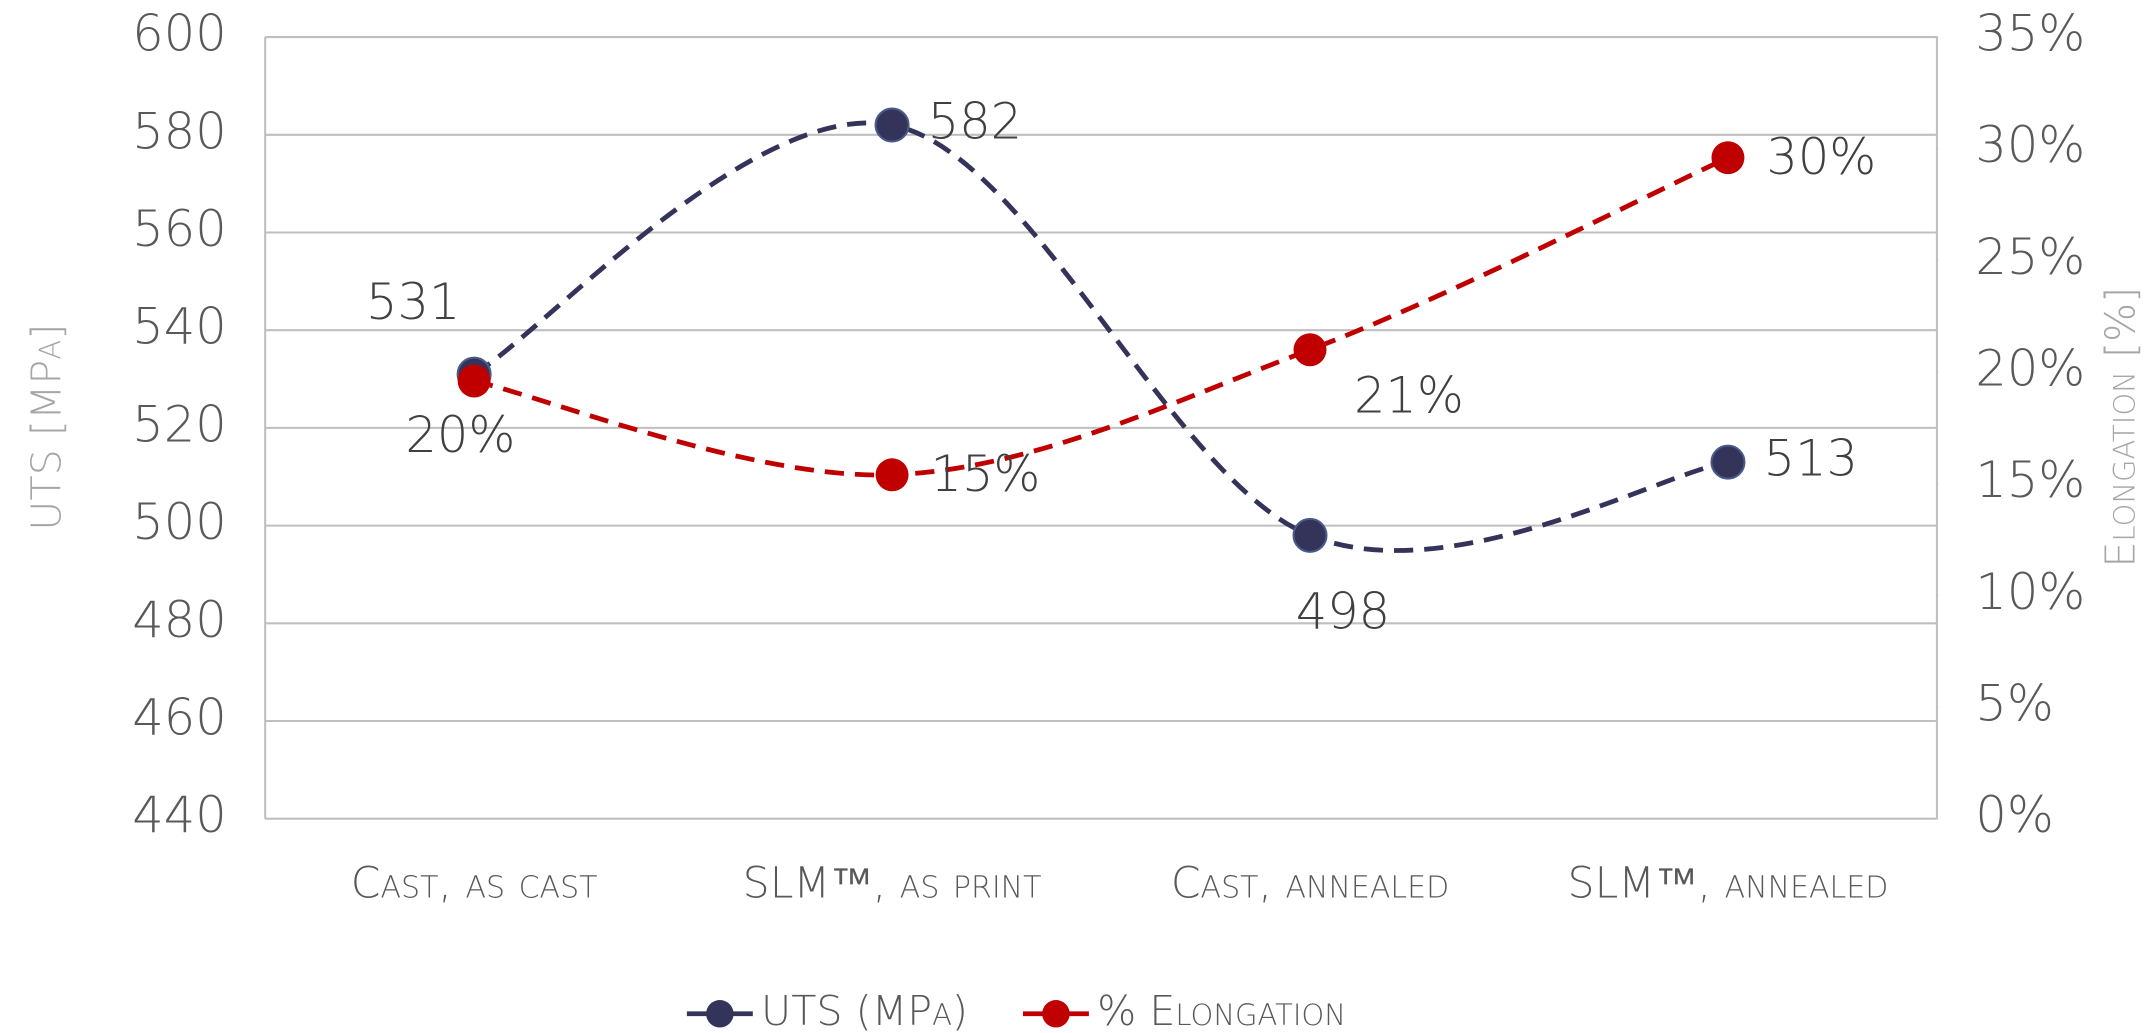  I want to click on y-tick-label: 580, so click(179, 131).